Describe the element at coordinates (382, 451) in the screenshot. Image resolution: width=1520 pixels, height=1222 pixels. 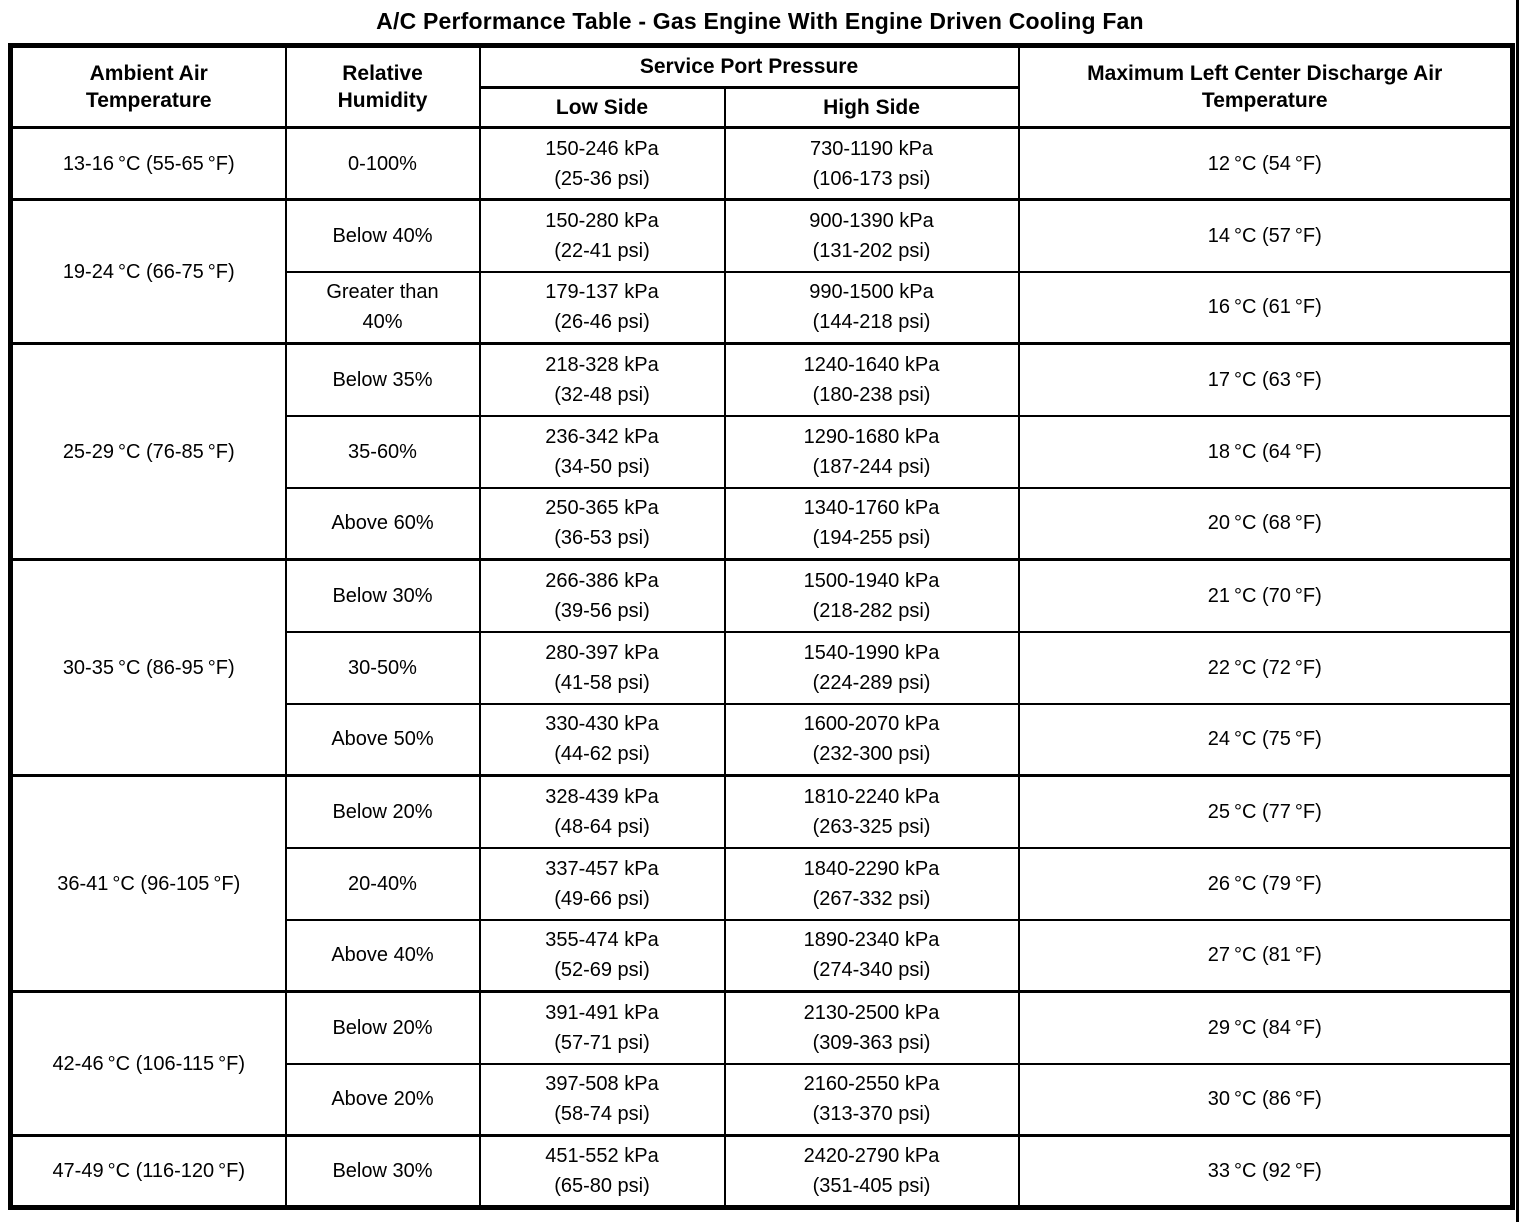
I see `relative-humidity-cell: 35-60%` at that location.